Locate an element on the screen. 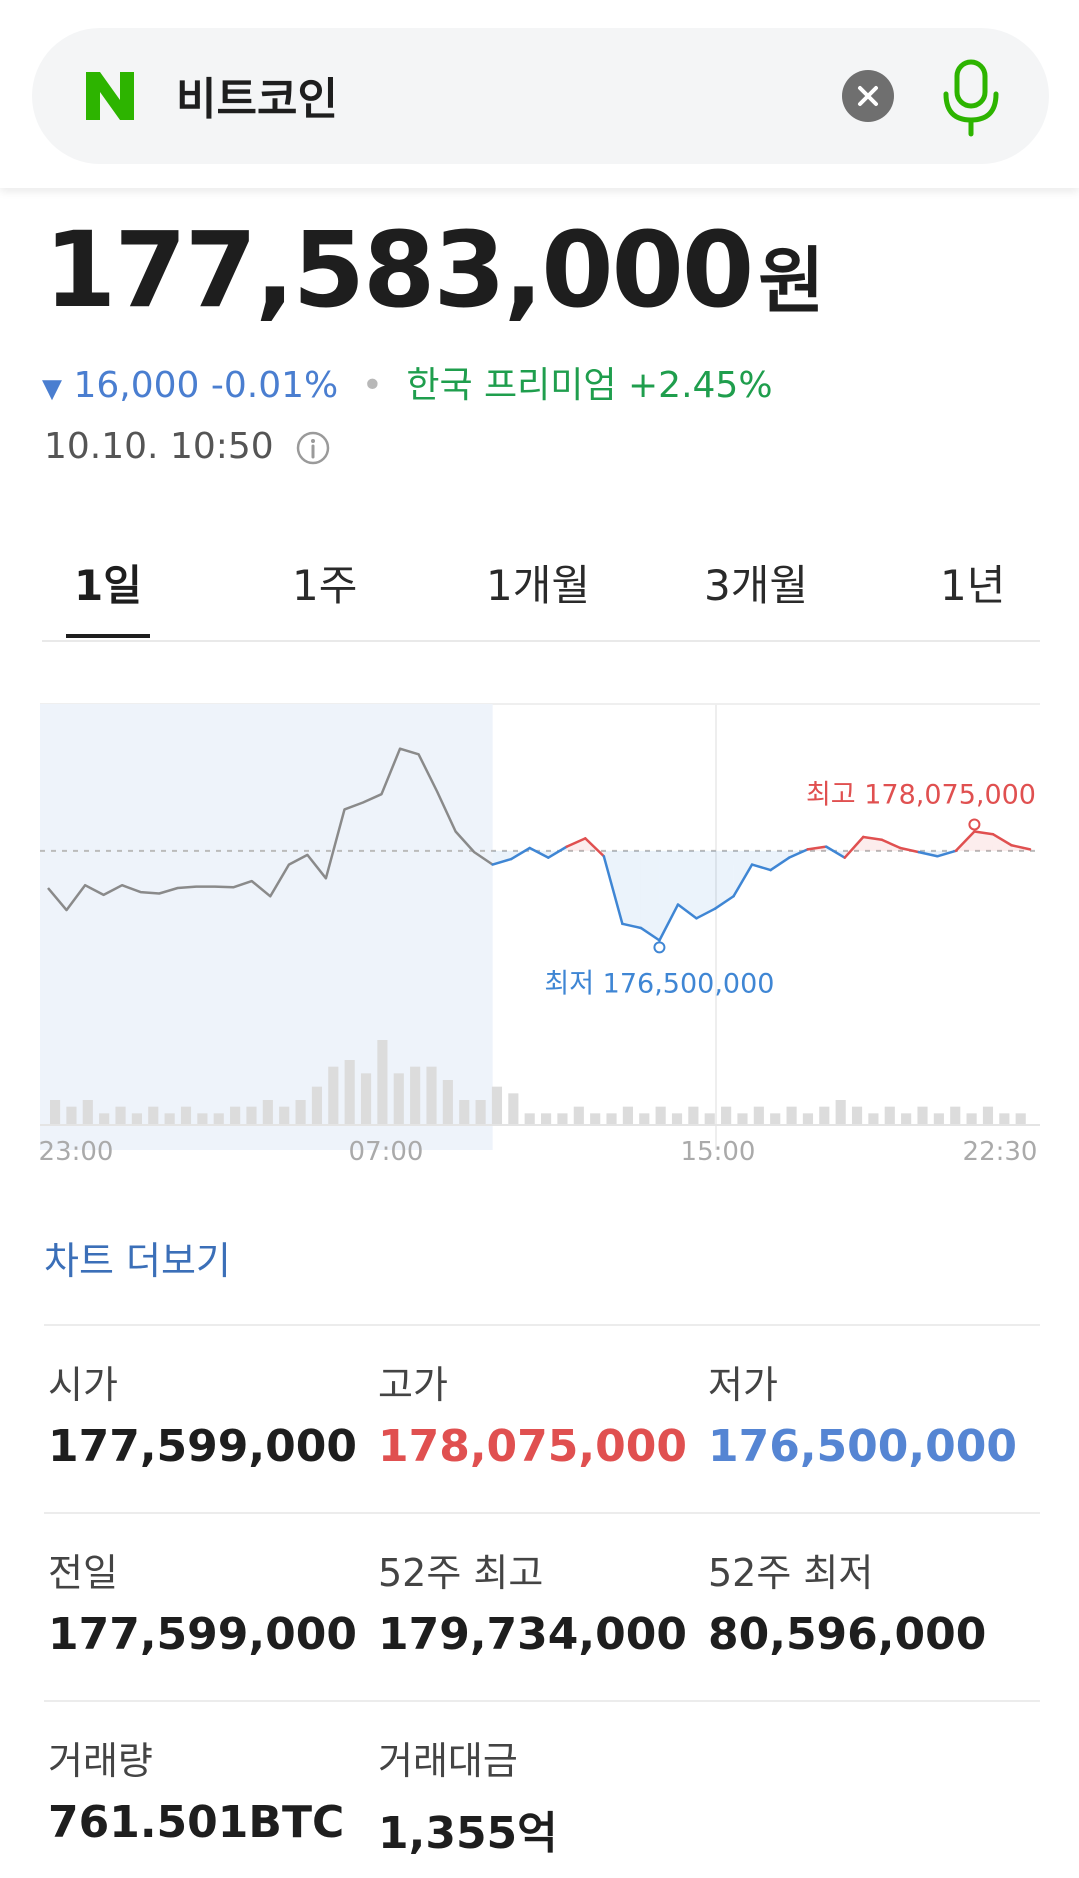 This screenshot has height=1878, width=1079. close-icon is located at coordinates (868, 96).